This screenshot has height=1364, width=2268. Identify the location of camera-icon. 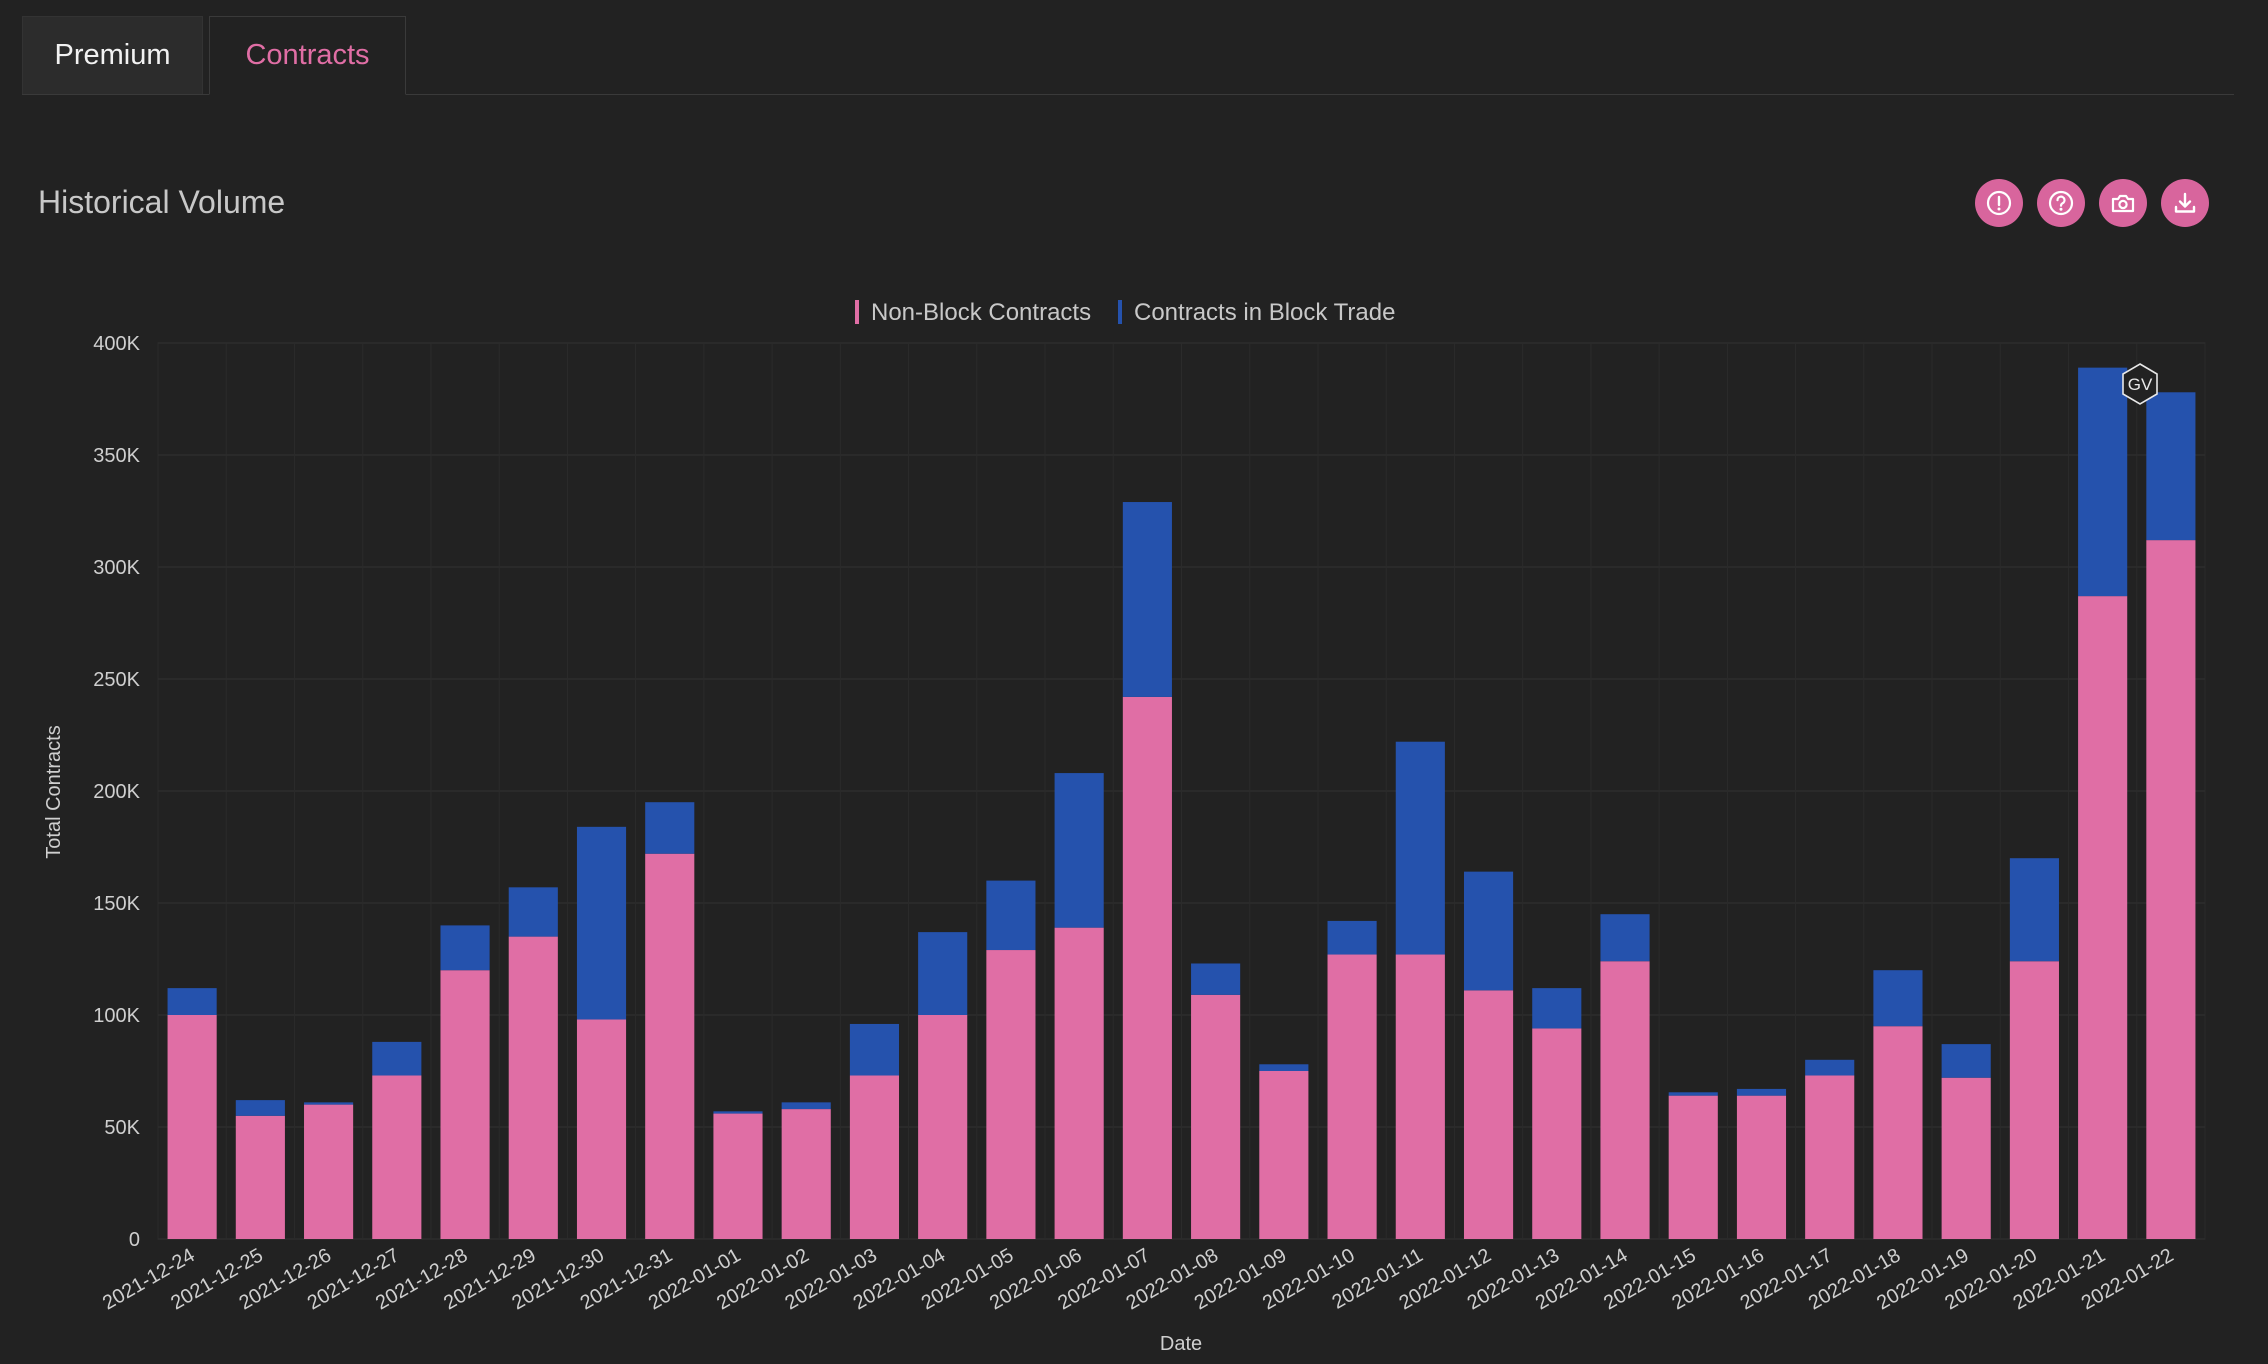
(2123, 203).